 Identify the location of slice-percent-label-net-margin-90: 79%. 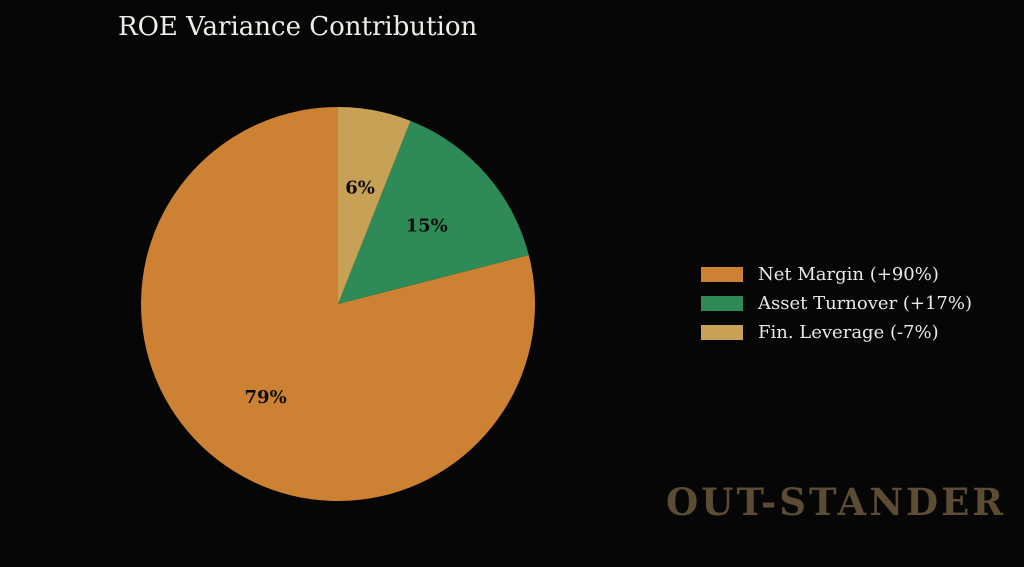
(266, 397).